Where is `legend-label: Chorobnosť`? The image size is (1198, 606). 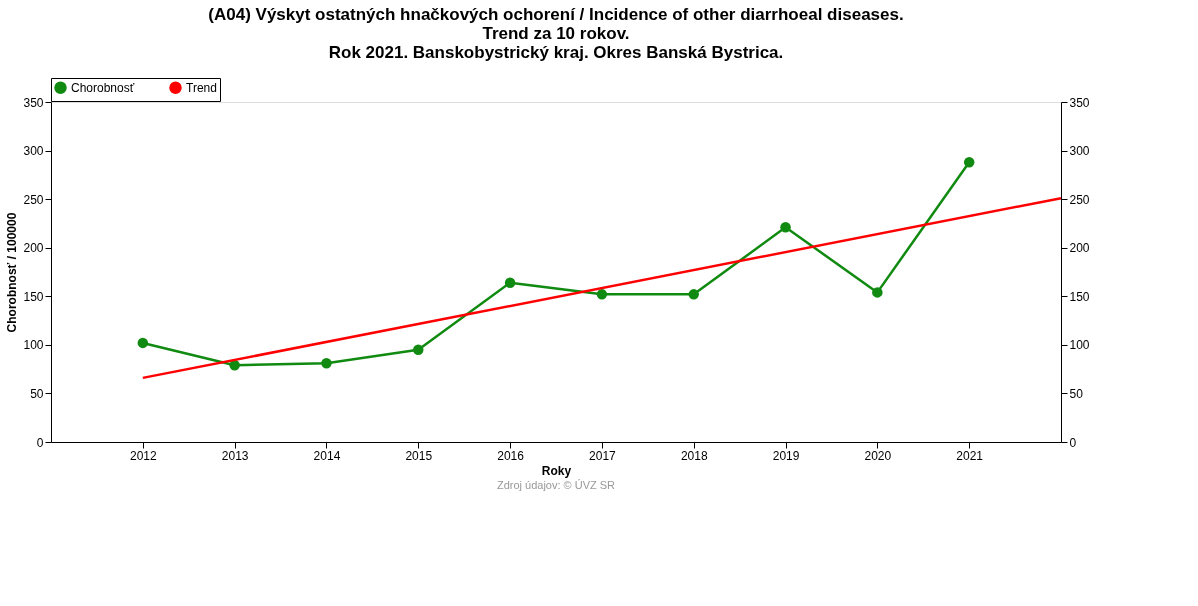 legend-label: Chorobnosť is located at coordinates (103, 87).